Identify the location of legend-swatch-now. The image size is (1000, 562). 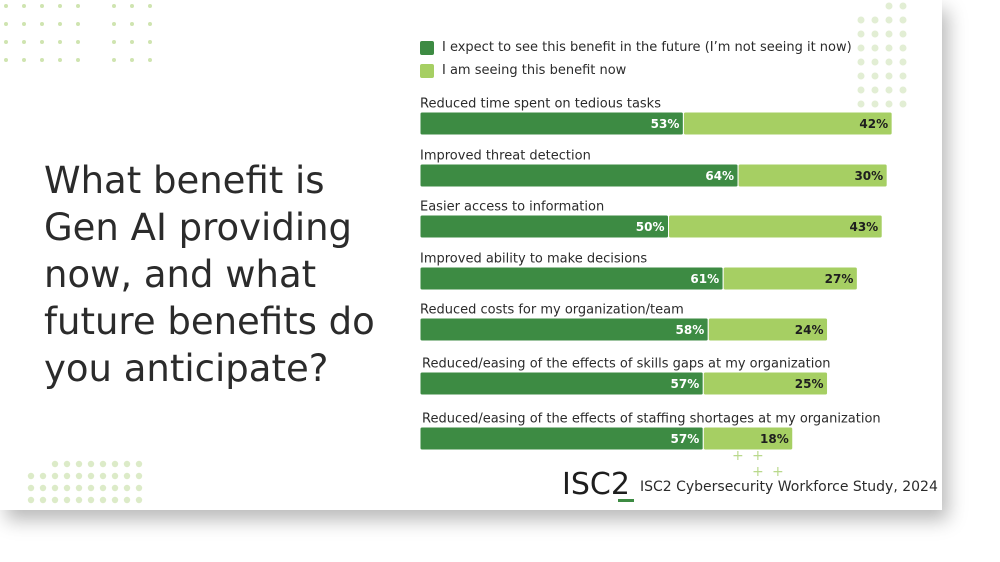
(427, 70).